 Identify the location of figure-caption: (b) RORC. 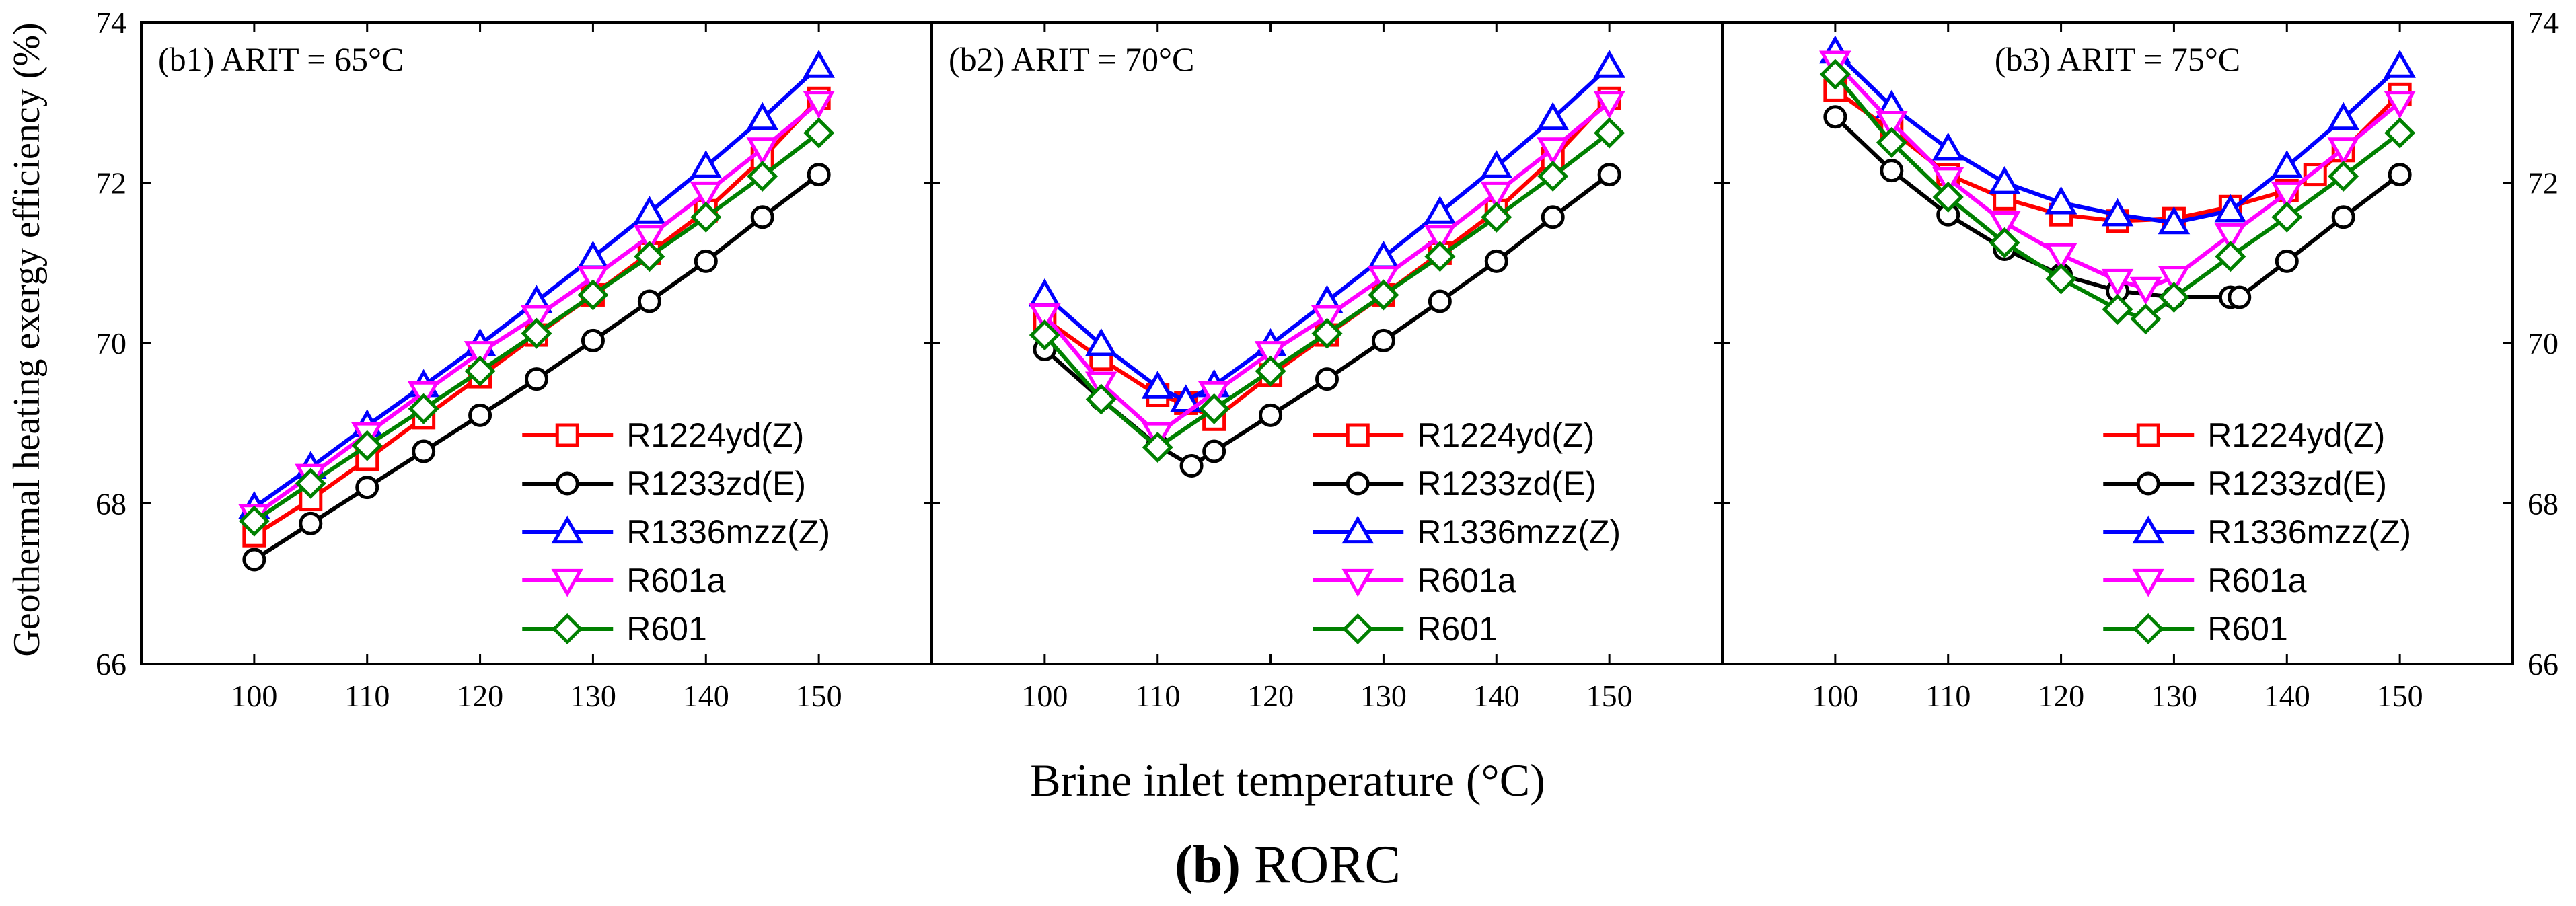
(1288, 865).